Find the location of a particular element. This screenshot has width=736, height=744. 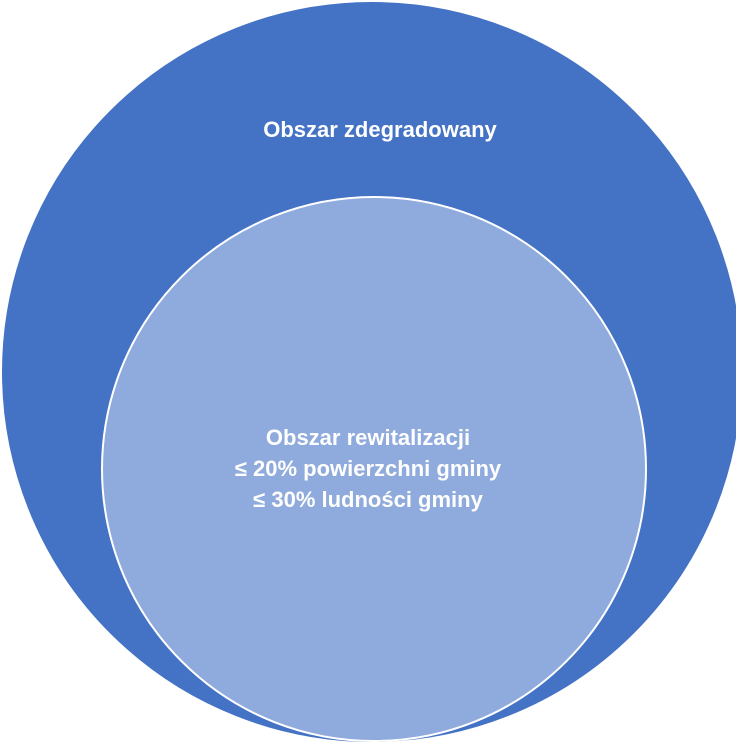

area-limit-text: ≤ 20% powierzchni gminy is located at coordinates (368, 468).